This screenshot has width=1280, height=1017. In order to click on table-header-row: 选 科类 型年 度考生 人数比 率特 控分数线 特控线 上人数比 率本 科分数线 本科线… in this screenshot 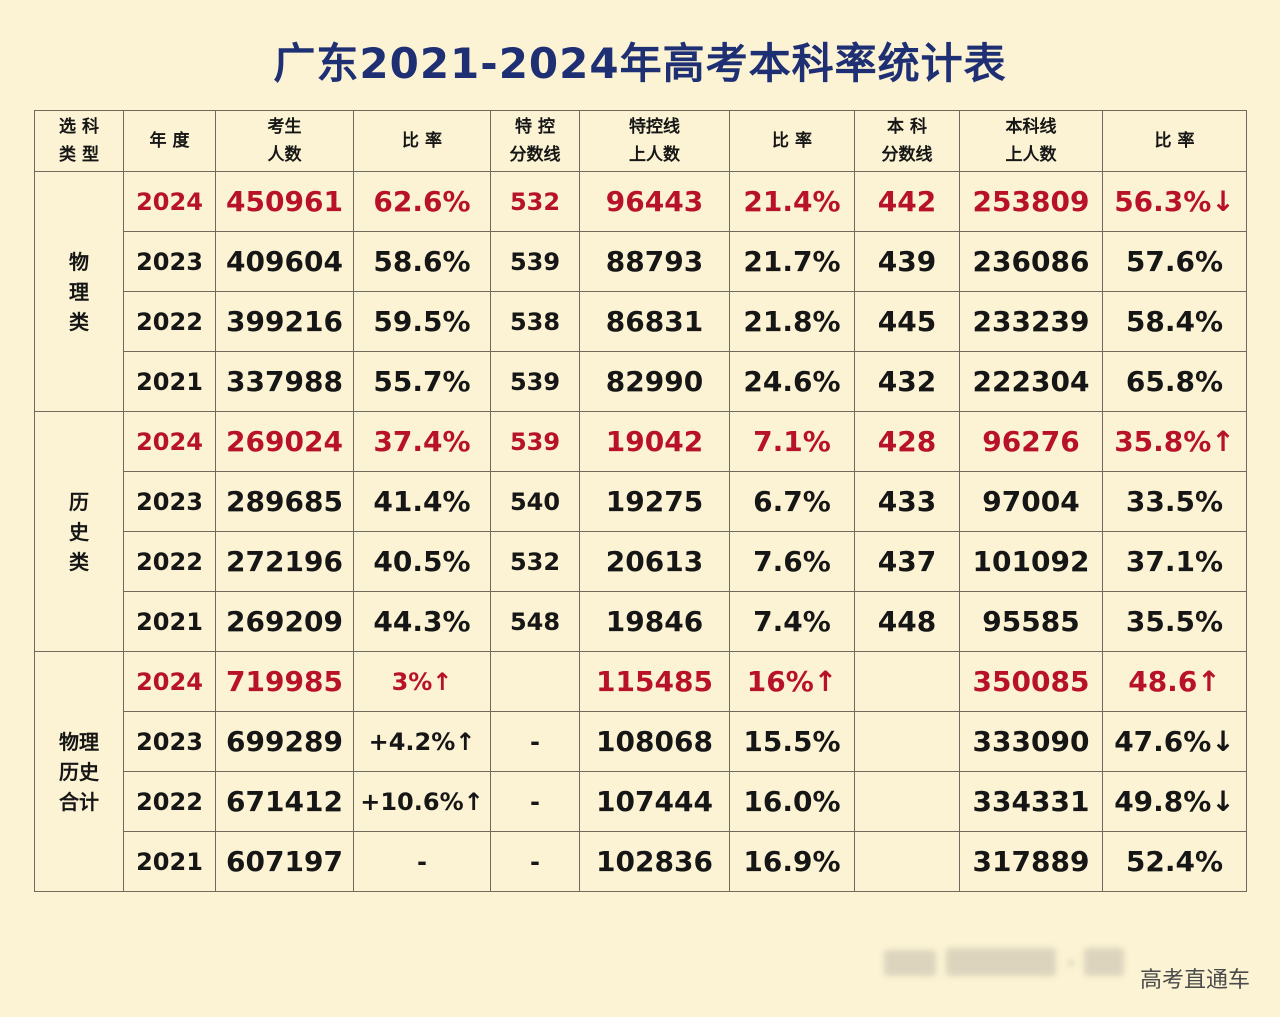, I will do `click(640, 141)`.